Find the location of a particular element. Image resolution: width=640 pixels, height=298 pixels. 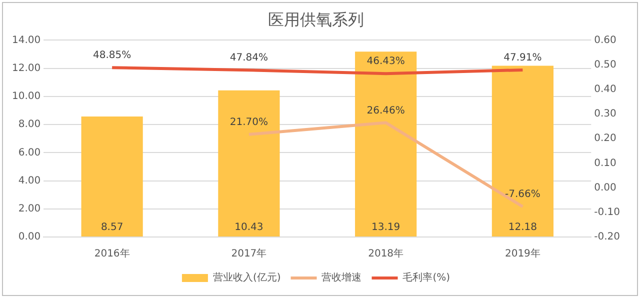

y2-tick-label: 0.10 is located at coordinates (605, 163).